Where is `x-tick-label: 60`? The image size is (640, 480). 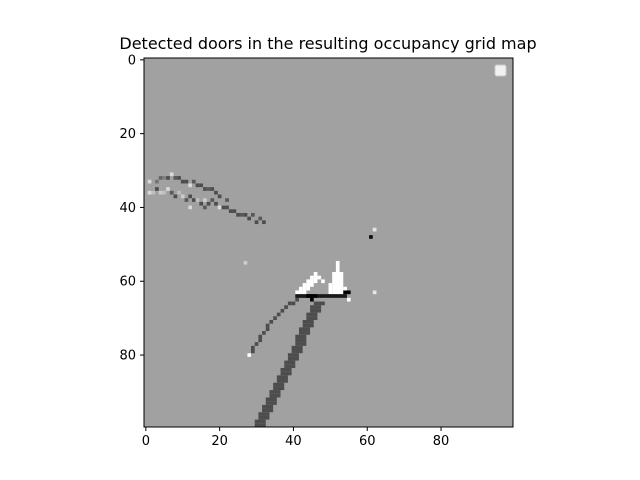
x-tick-label: 60 is located at coordinates (367, 441).